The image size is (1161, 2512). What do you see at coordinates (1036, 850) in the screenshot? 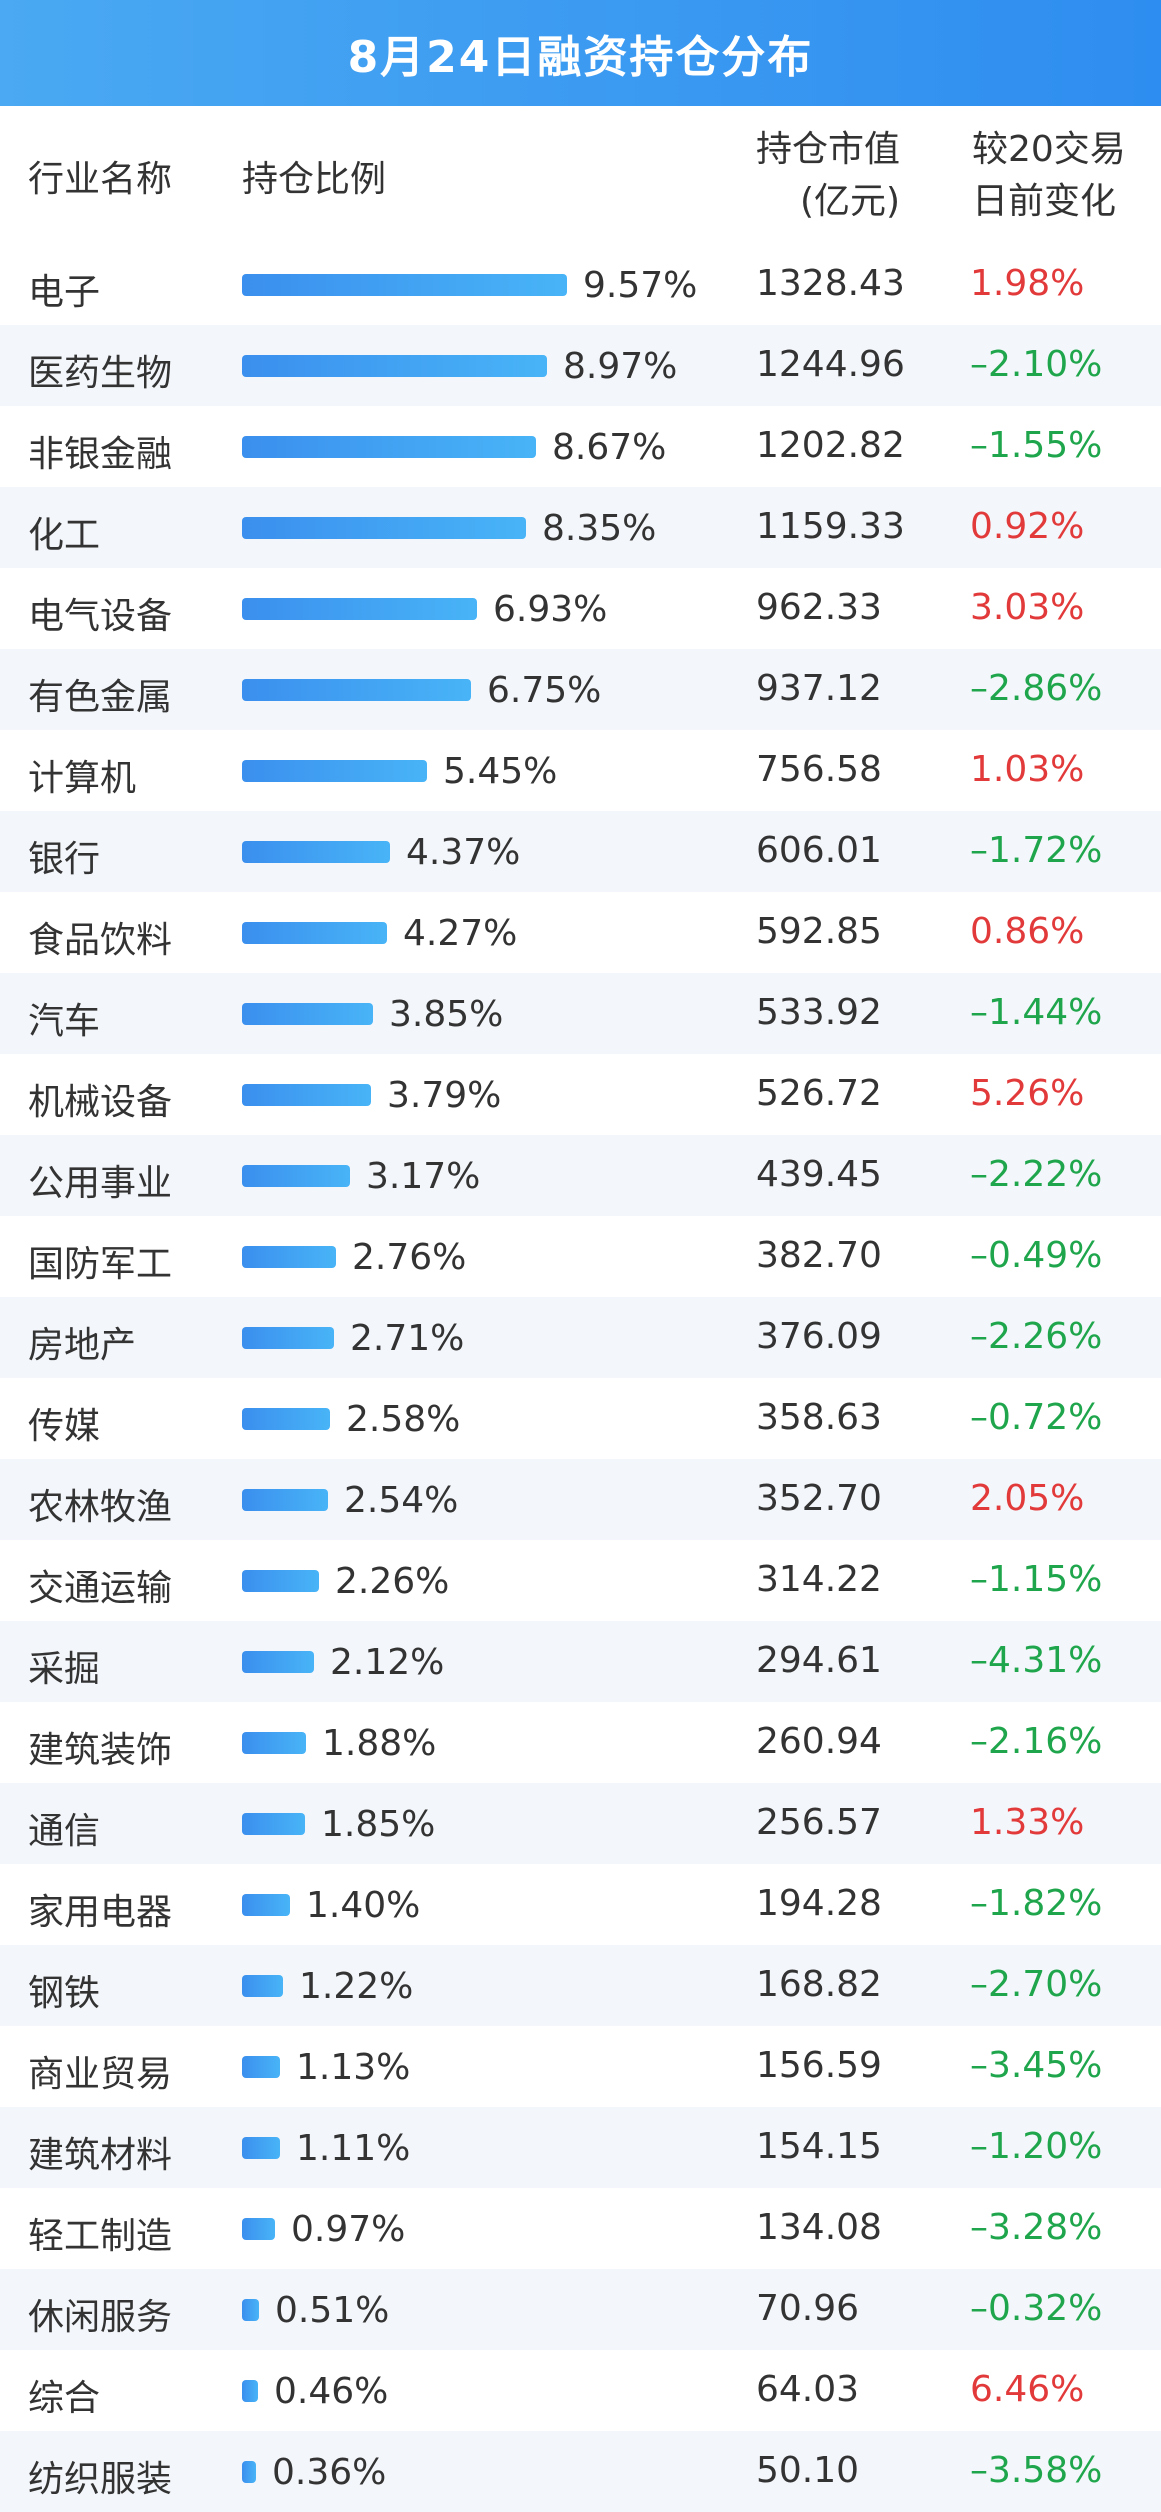
I see `change-value: –1.72%` at bounding box center [1036, 850].